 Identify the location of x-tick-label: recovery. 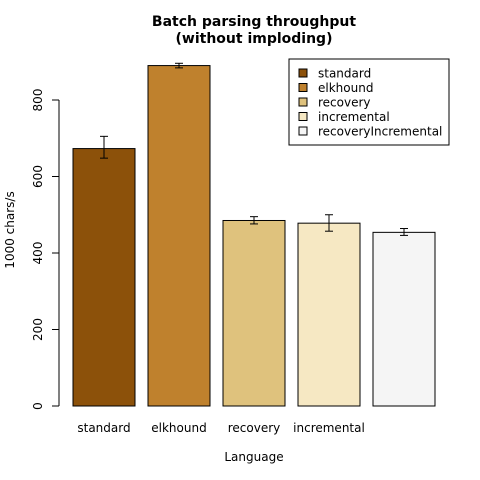
(254, 428).